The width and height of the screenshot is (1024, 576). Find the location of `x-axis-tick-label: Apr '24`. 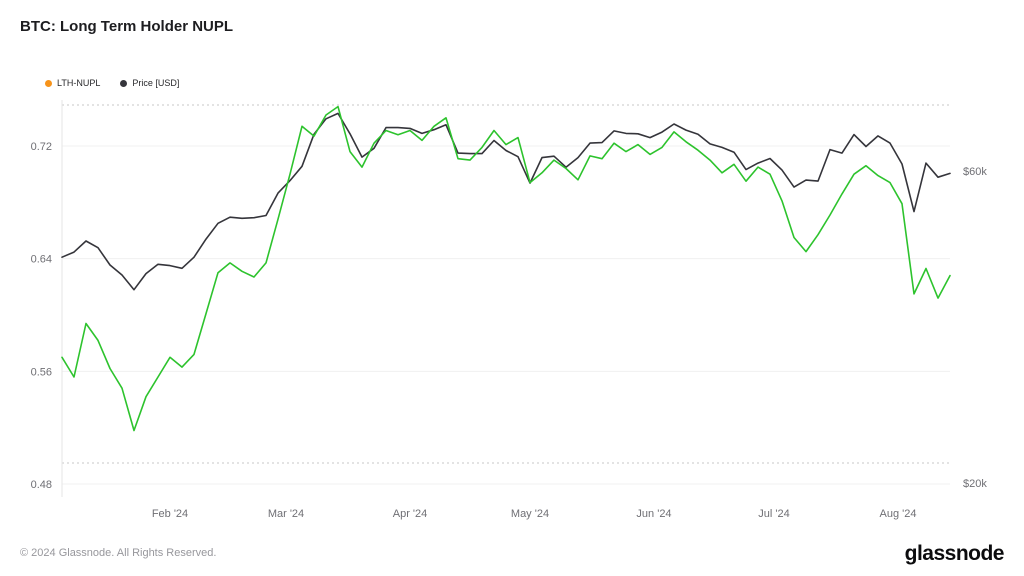

x-axis-tick-label: Apr '24 is located at coordinates (410, 514).